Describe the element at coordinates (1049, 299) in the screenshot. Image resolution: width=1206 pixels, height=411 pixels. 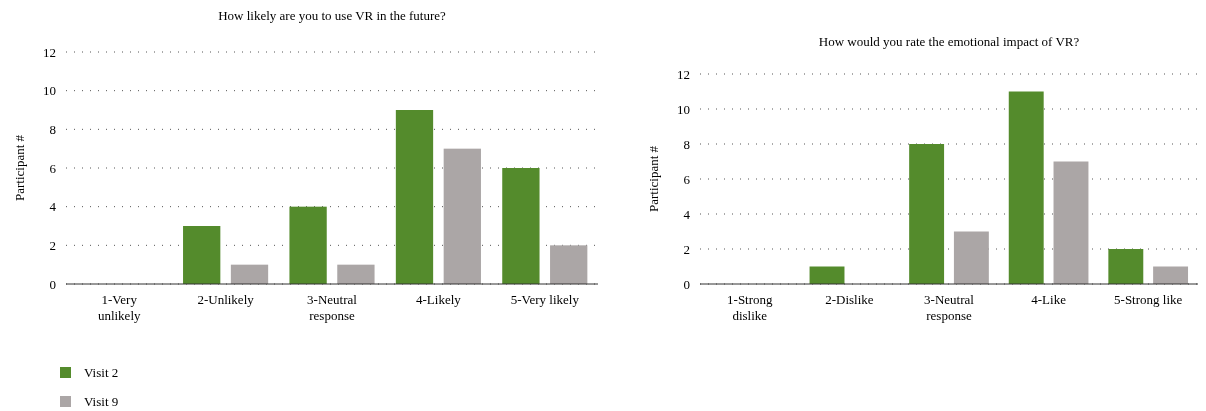
I see `x-tick-label: 4-Like` at that location.